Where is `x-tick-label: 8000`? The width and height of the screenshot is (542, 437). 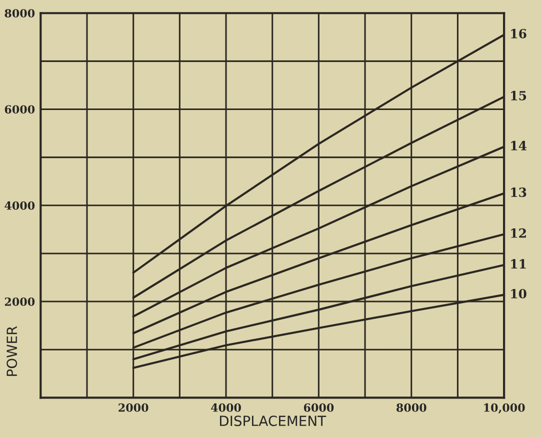
x-tick-label: 8000 is located at coordinates (411, 407).